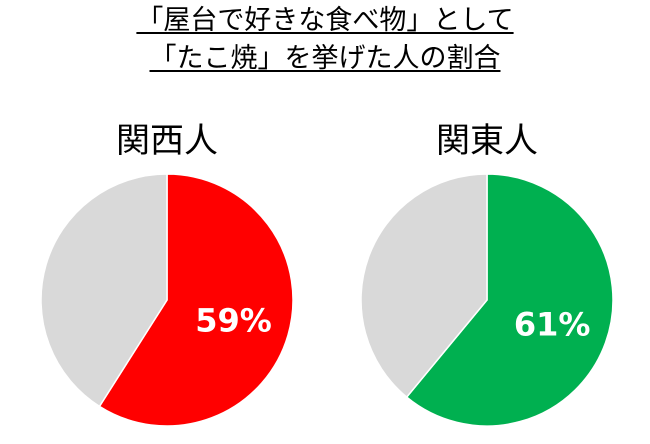 The image size is (650, 444). I want to click on chart-title-line-2: 「たこ焼」を挙げた人の割合, so click(325, 59).